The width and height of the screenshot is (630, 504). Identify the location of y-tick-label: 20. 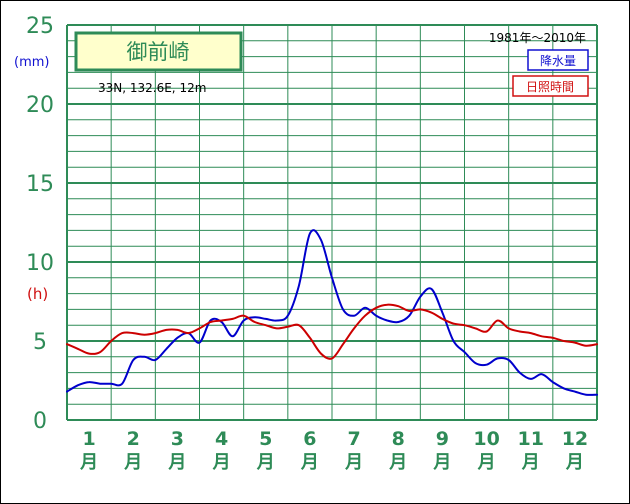
(40, 105).